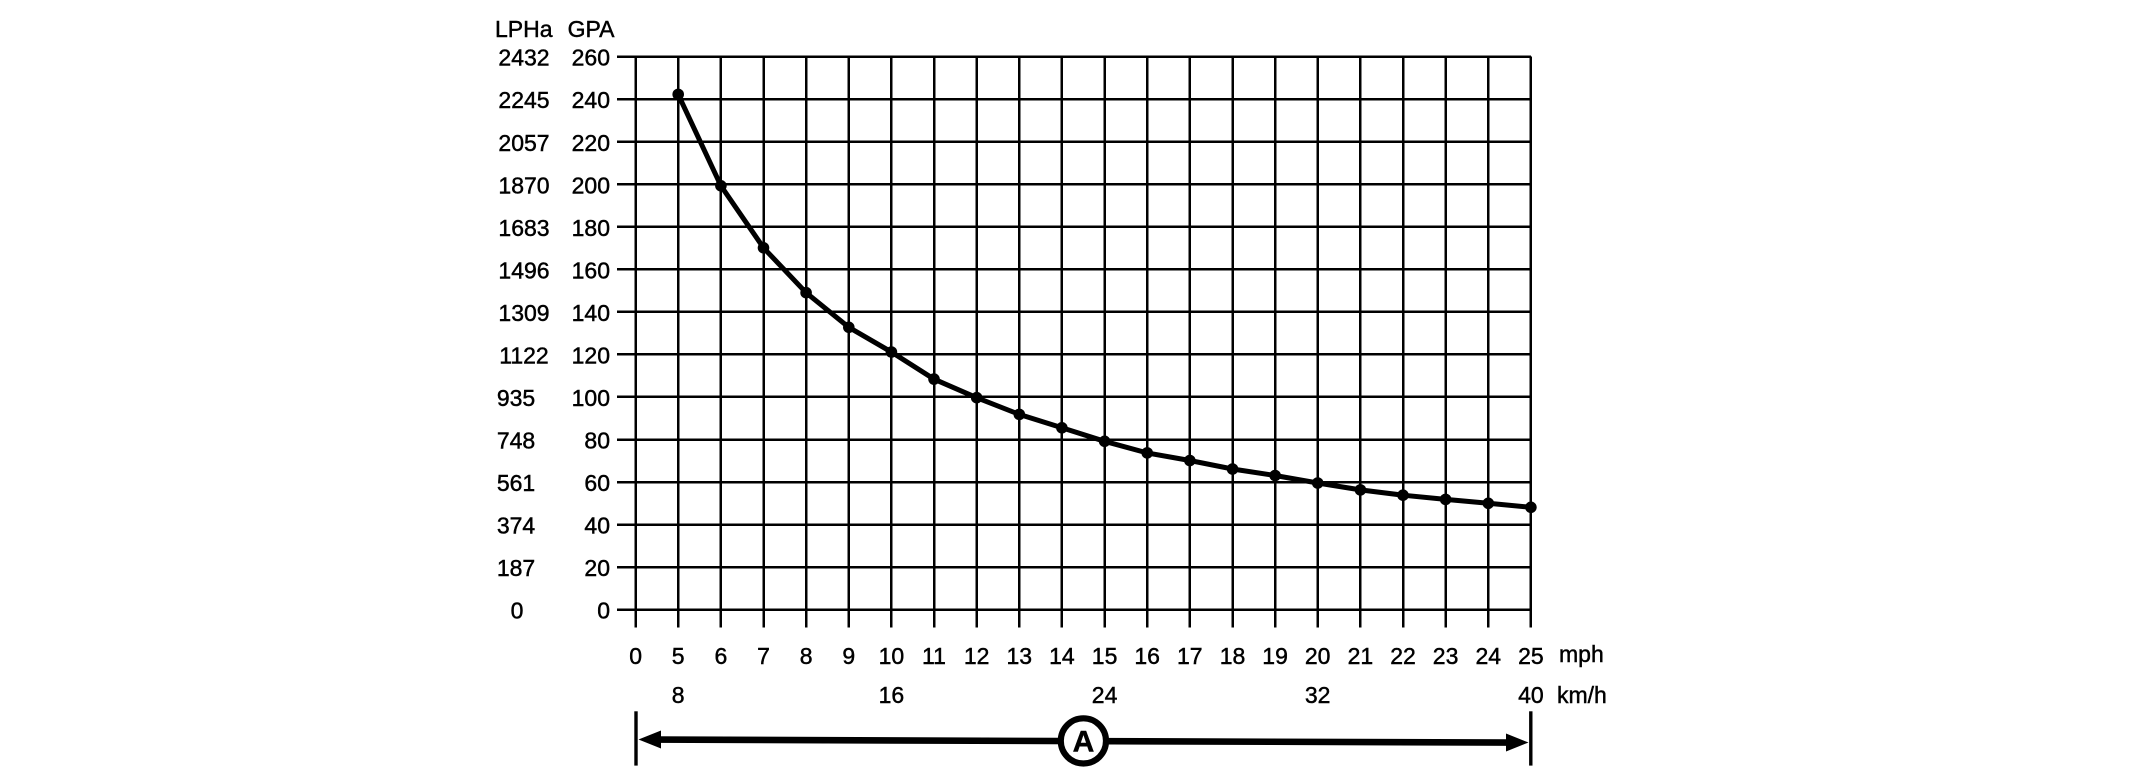 This screenshot has height=780, width=2146. I want to click on svg-text: LPHa, so click(524, 29).